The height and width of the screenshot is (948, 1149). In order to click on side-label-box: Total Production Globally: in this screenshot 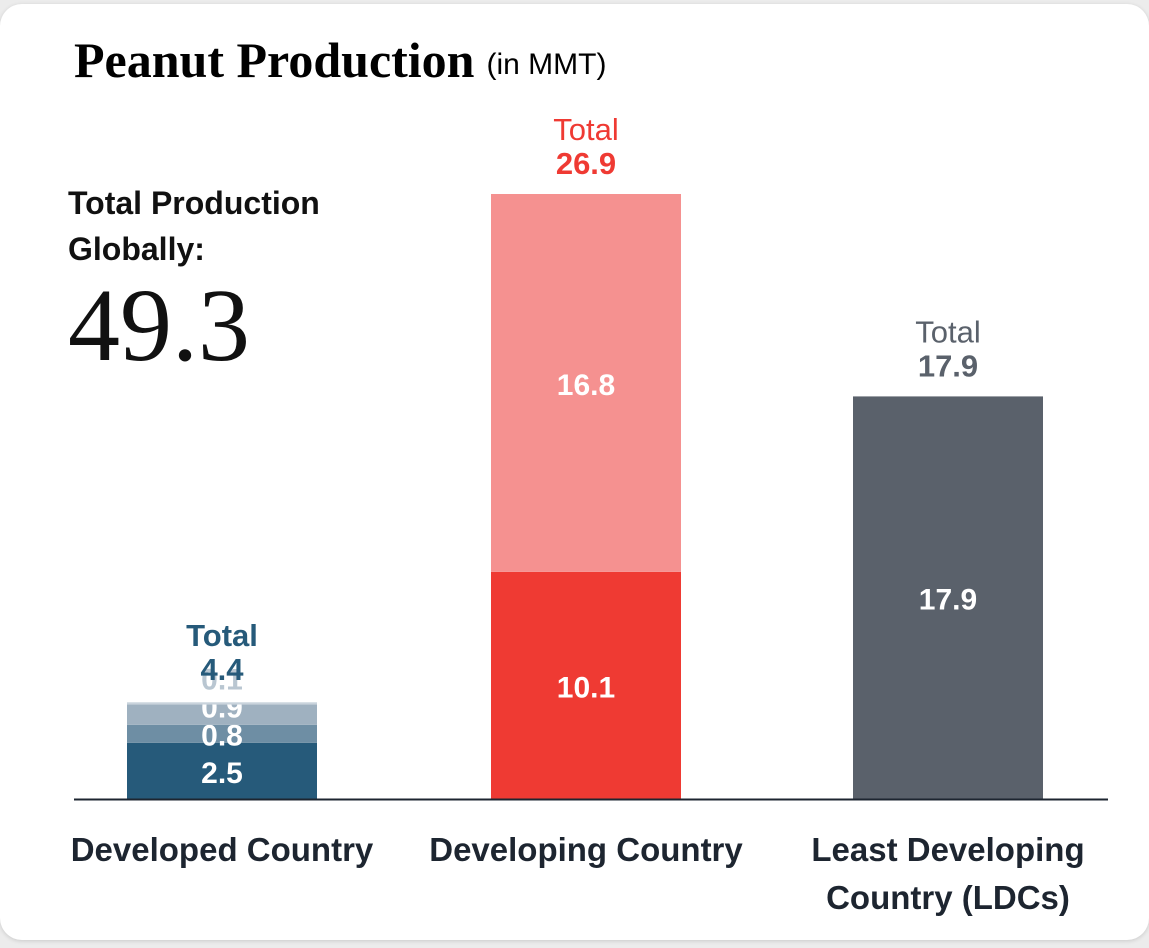, I will do `click(194, 226)`.